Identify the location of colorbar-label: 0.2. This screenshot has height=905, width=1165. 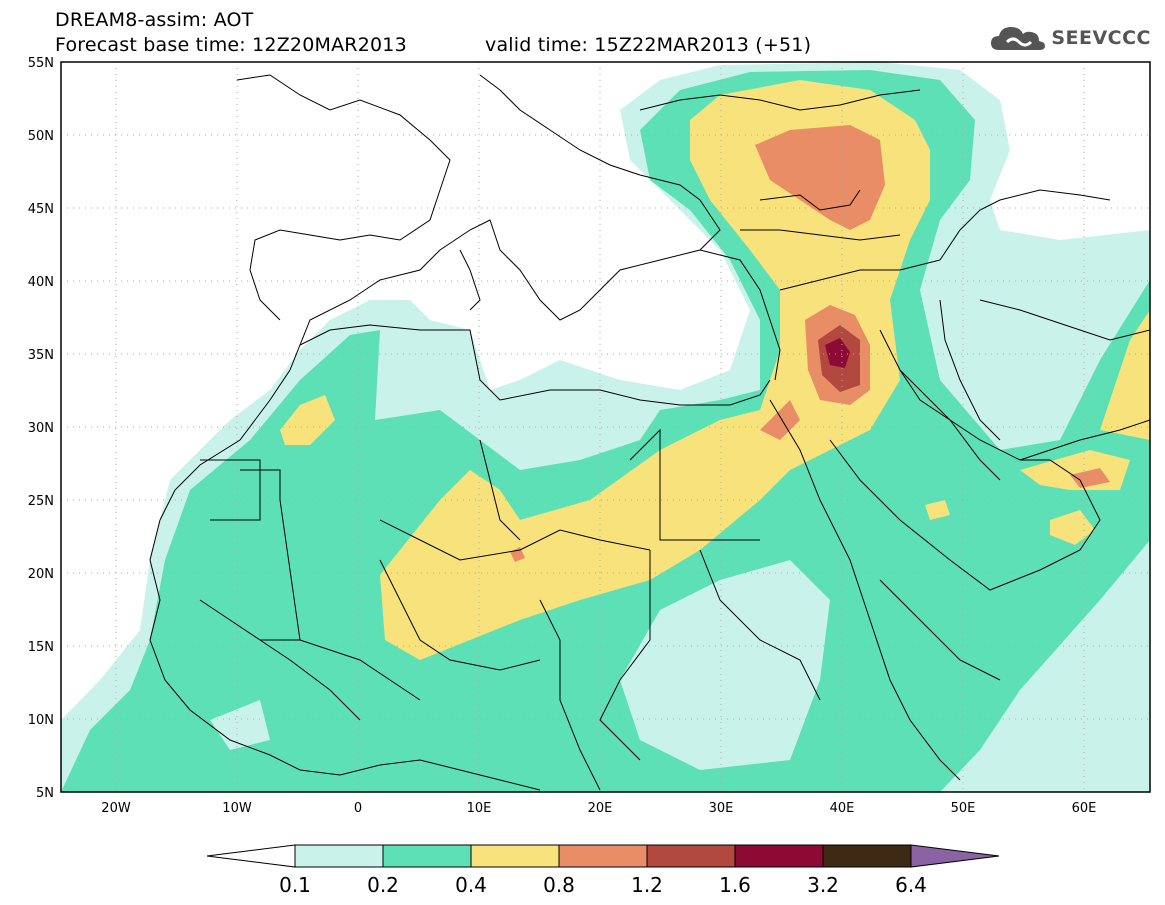
(383, 885).